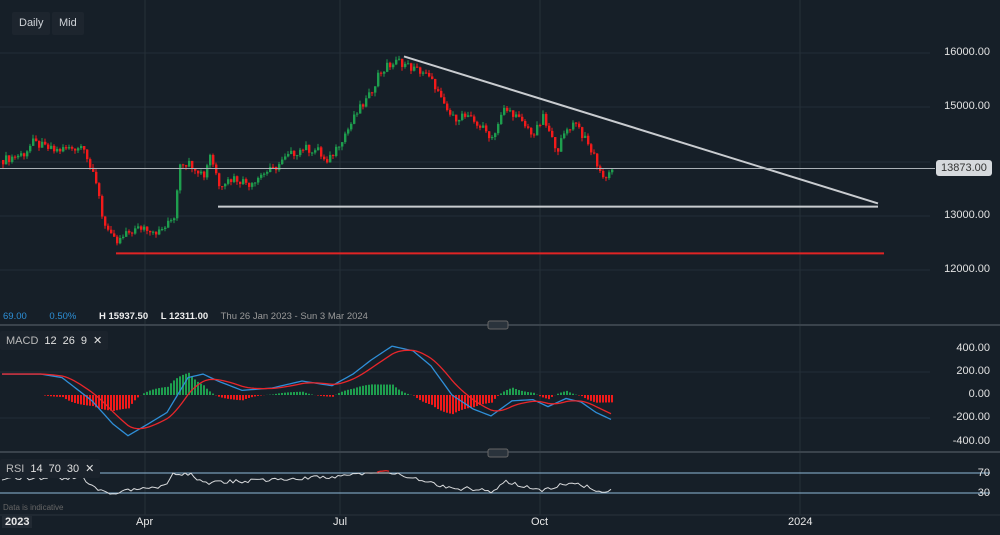 This screenshot has height=535, width=1000. What do you see at coordinates (50, 341) in the screenshot?
I see `macd-fast: 12` at bounding box center [50, 341].